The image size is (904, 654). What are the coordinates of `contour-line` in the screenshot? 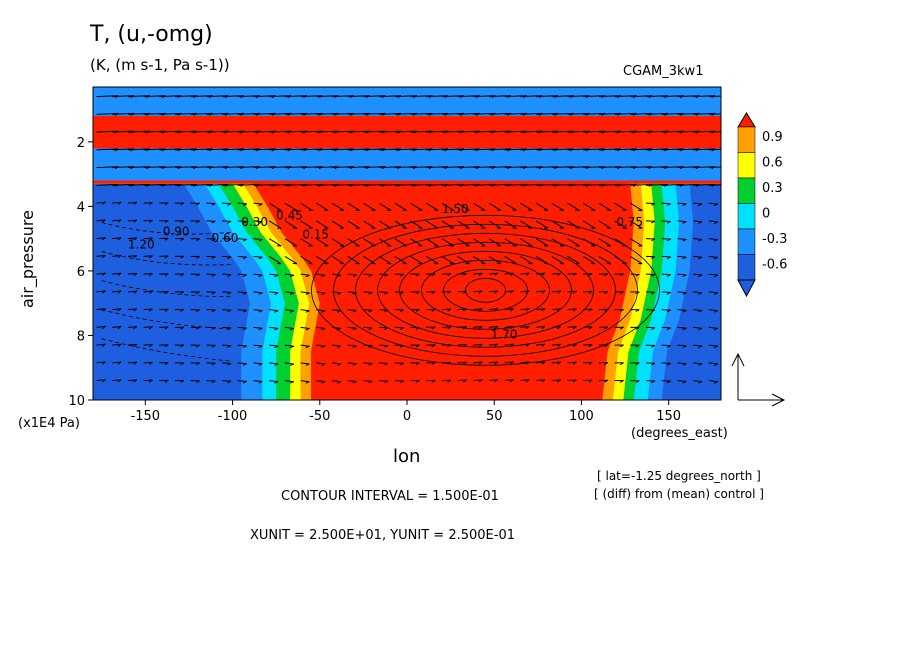 It's located at (485, 290).